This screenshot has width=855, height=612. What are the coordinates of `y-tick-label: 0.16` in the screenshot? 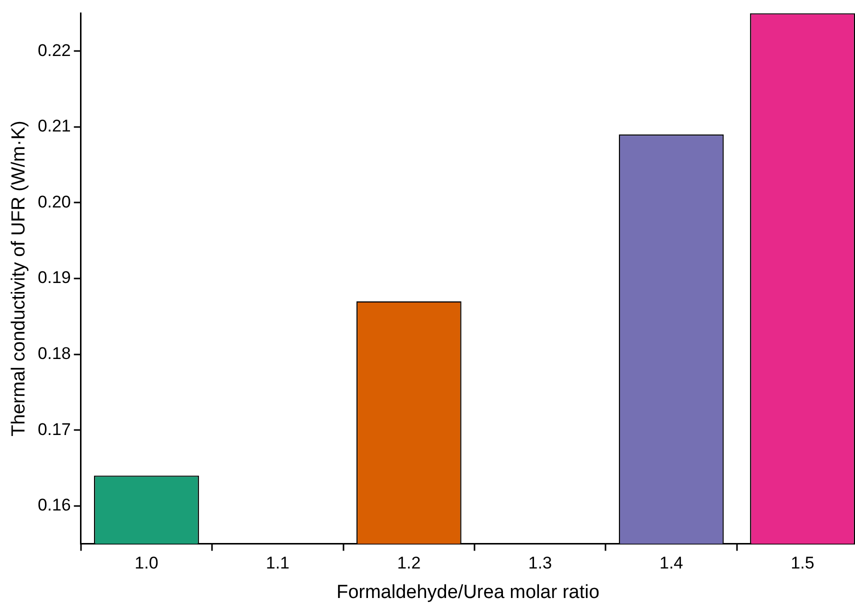 It's located at (54, 505).